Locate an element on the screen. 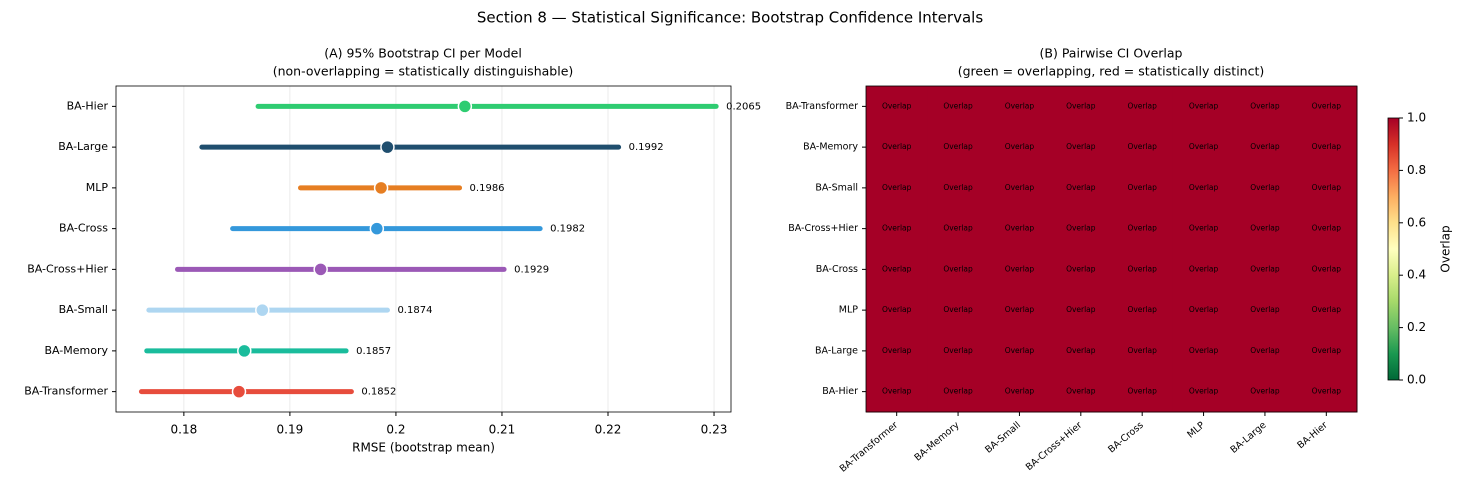 This screenshot has height=495, width=1461. value-label: 0.1874 is located at coordinates (414, 310).